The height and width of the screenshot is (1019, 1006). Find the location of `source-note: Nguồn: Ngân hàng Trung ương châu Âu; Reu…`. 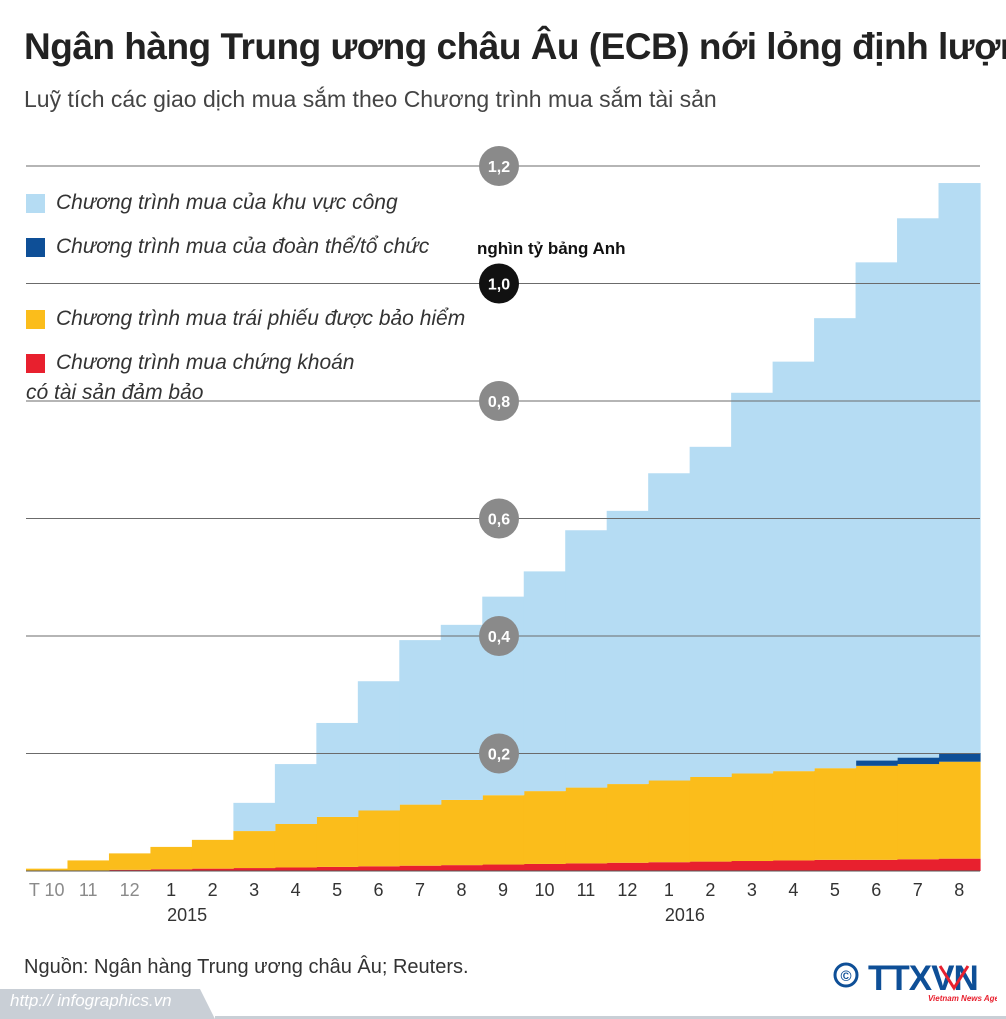

source-note: Nguồn: Ngân hàng Trung ương châu Âu; Reu… is located at coordinates (246, 967).